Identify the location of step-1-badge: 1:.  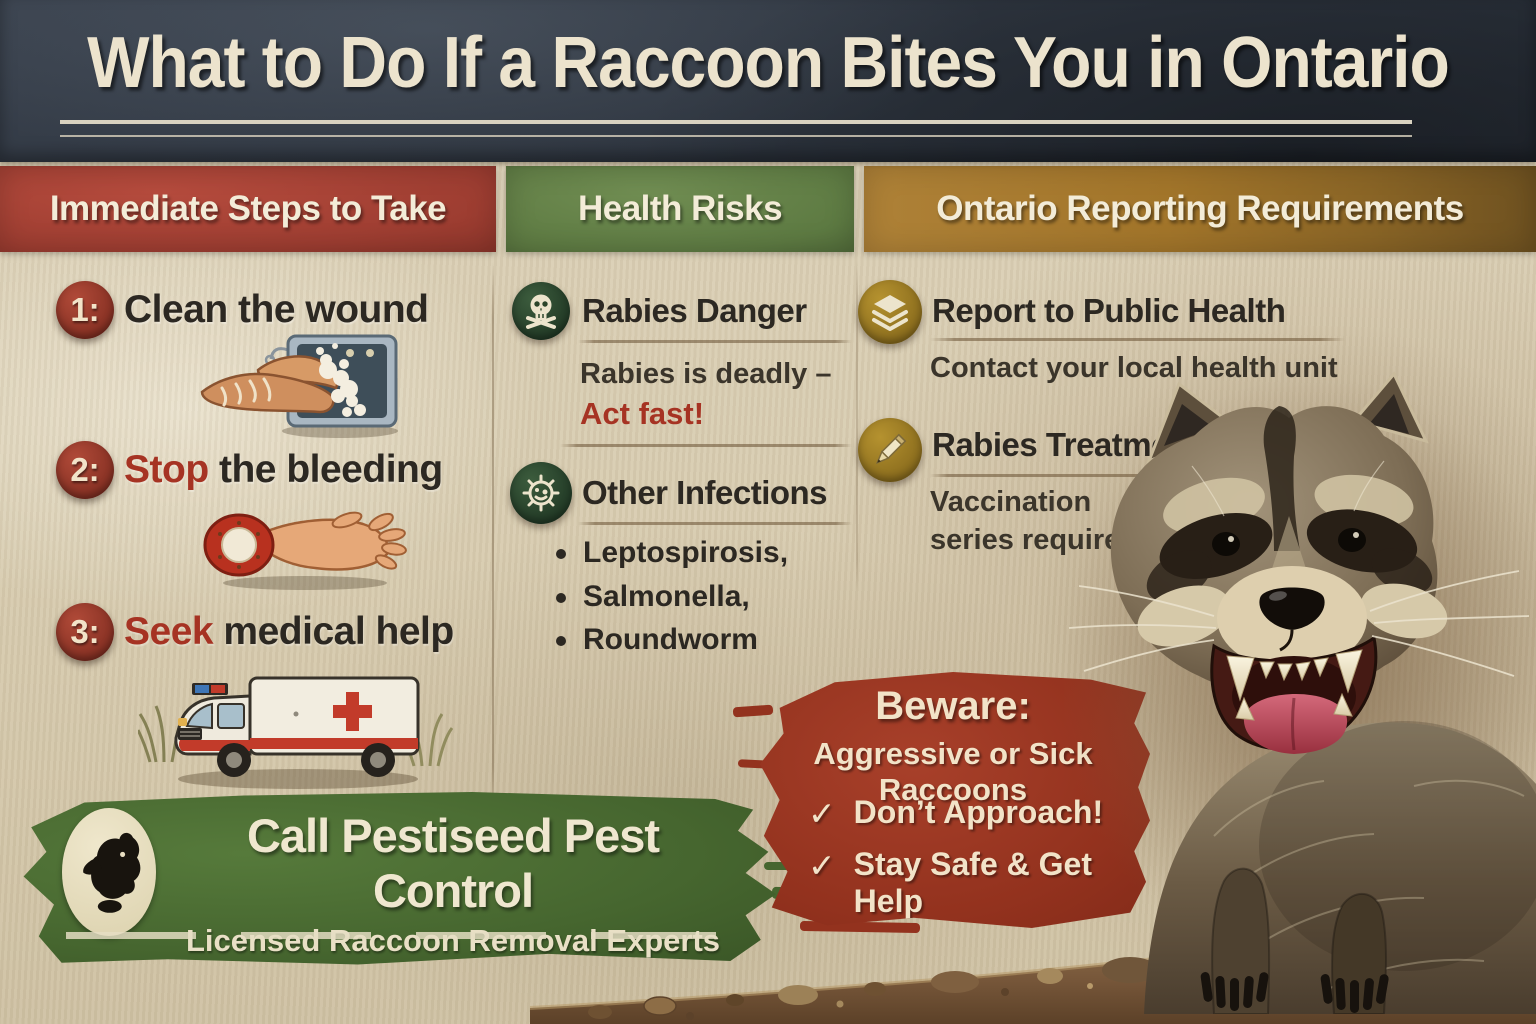
(85, 310).